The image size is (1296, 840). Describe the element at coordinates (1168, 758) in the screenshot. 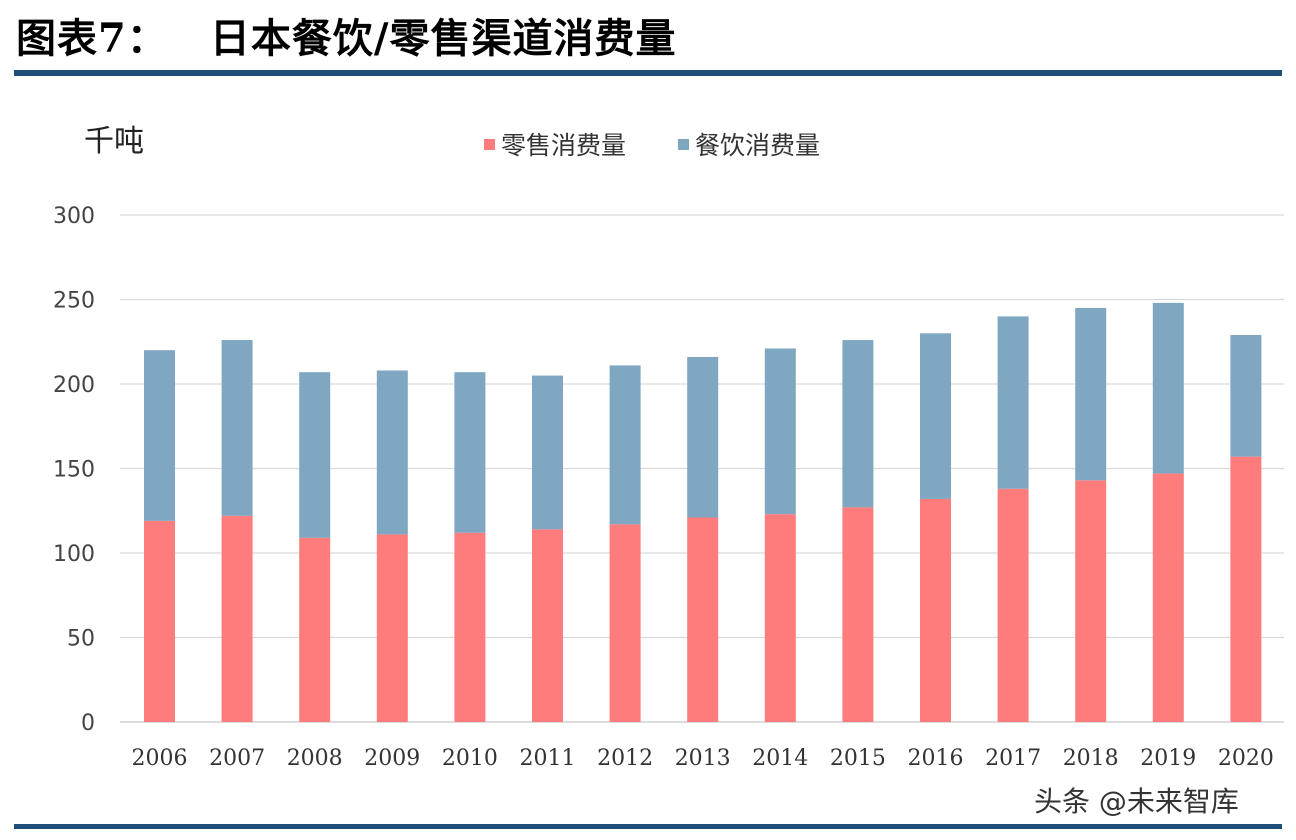

I see `x-tick-label: 2019` at that location.